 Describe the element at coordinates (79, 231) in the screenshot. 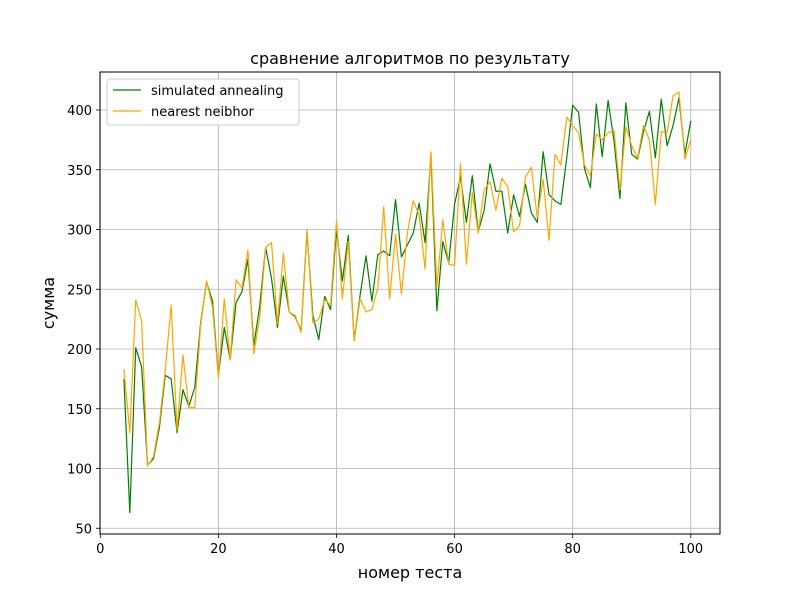

I see `y-tick-label: 300` at that location.